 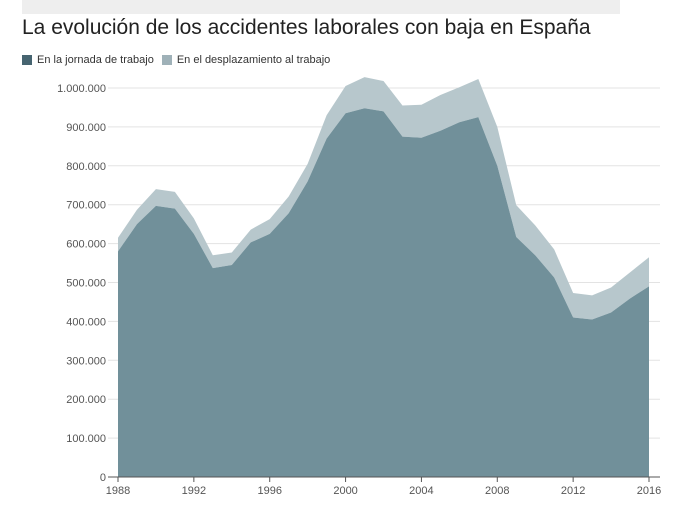 I want to click on y-tick-label: 800.000, so click(x=86, y=167).